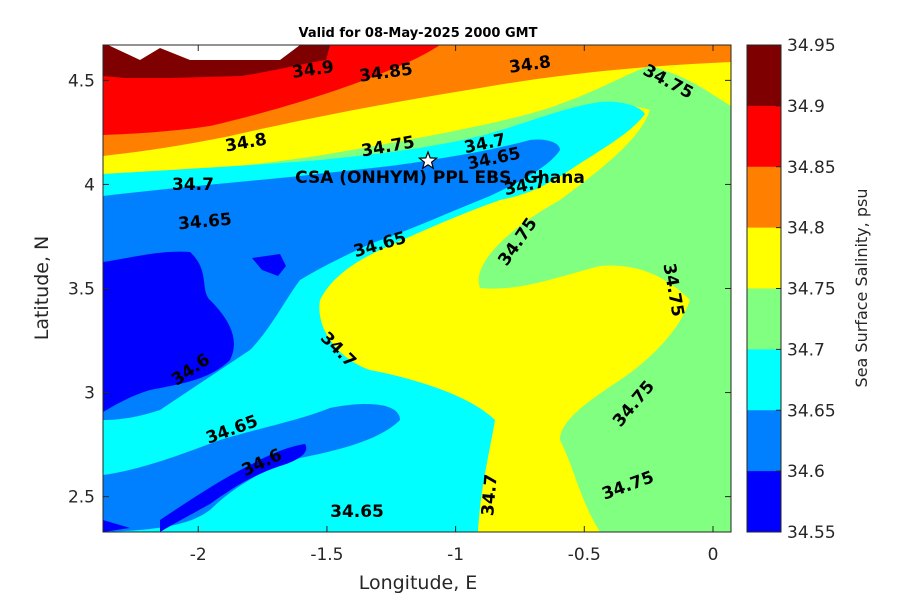  I want to click on x-axis-label: Longitude, E, so click(418, 583).